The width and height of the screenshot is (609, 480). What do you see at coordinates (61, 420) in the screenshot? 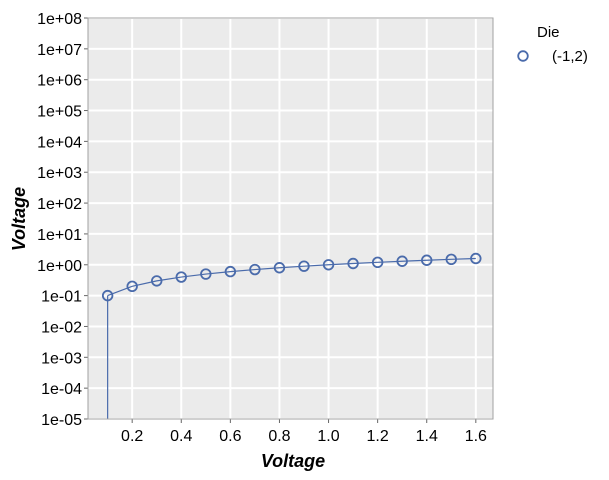
I see `y-tick-label: 1e-05` at bounding box center [61, 420].